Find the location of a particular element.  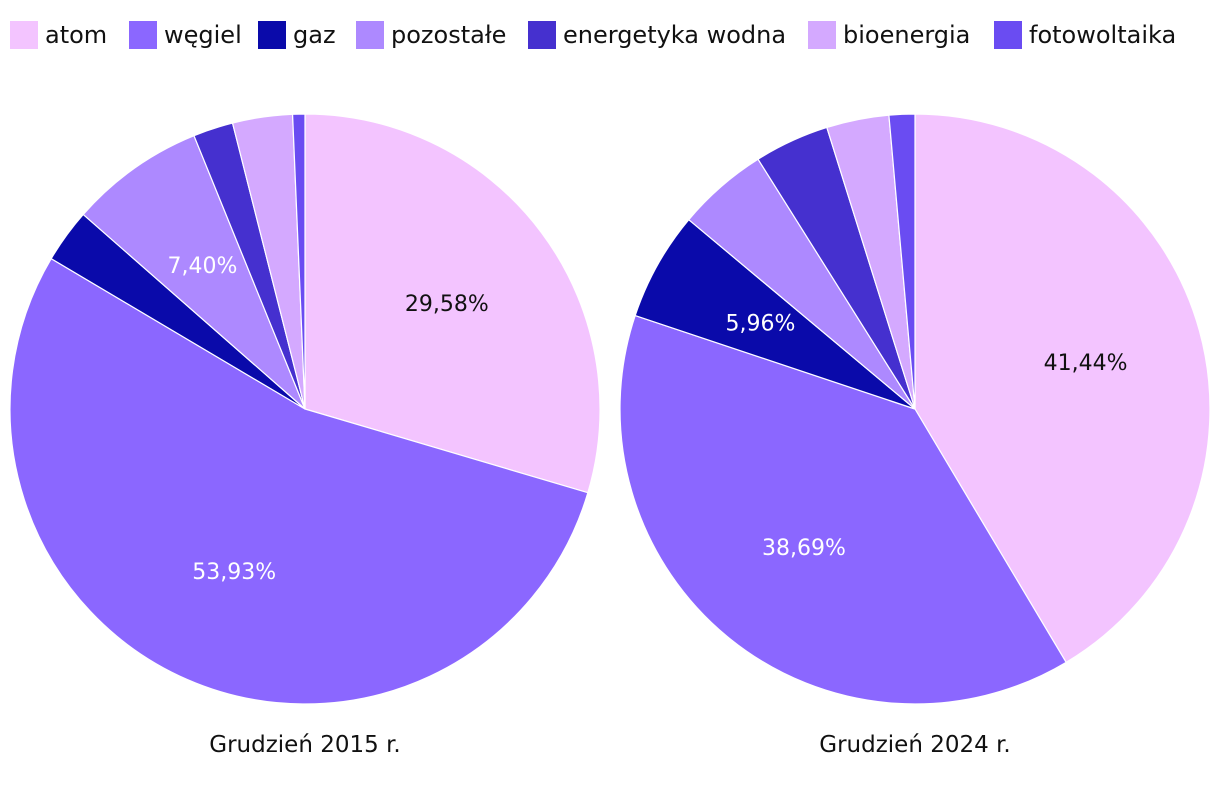

legend-item-bioenergia: bioenergia is located at coordinates (889, 35).